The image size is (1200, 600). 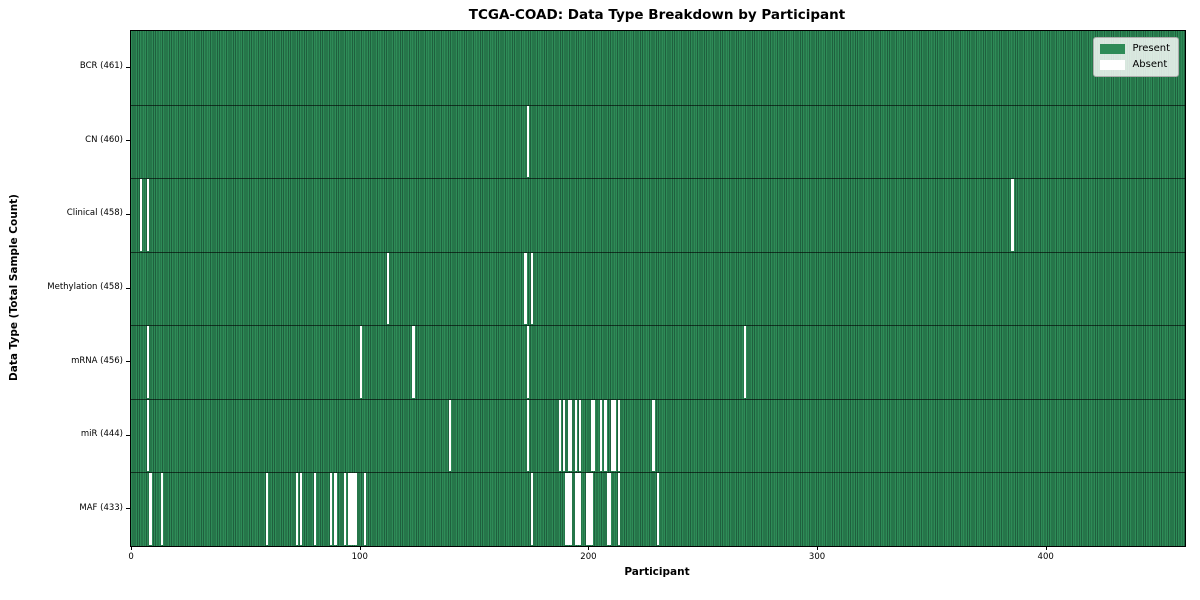 I want to click on y-tick-label-MAF: MAF (433), so click(x=101, y=507).